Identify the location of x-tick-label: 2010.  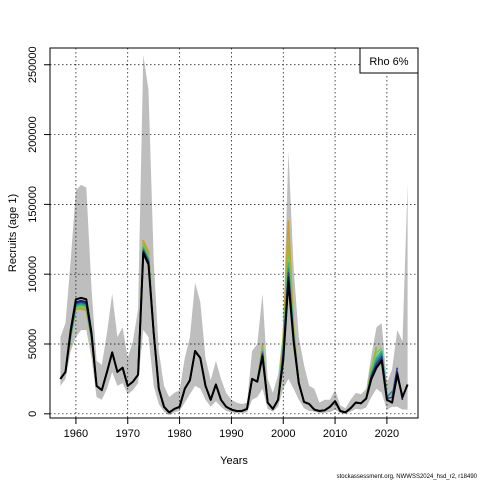
(335, 434).